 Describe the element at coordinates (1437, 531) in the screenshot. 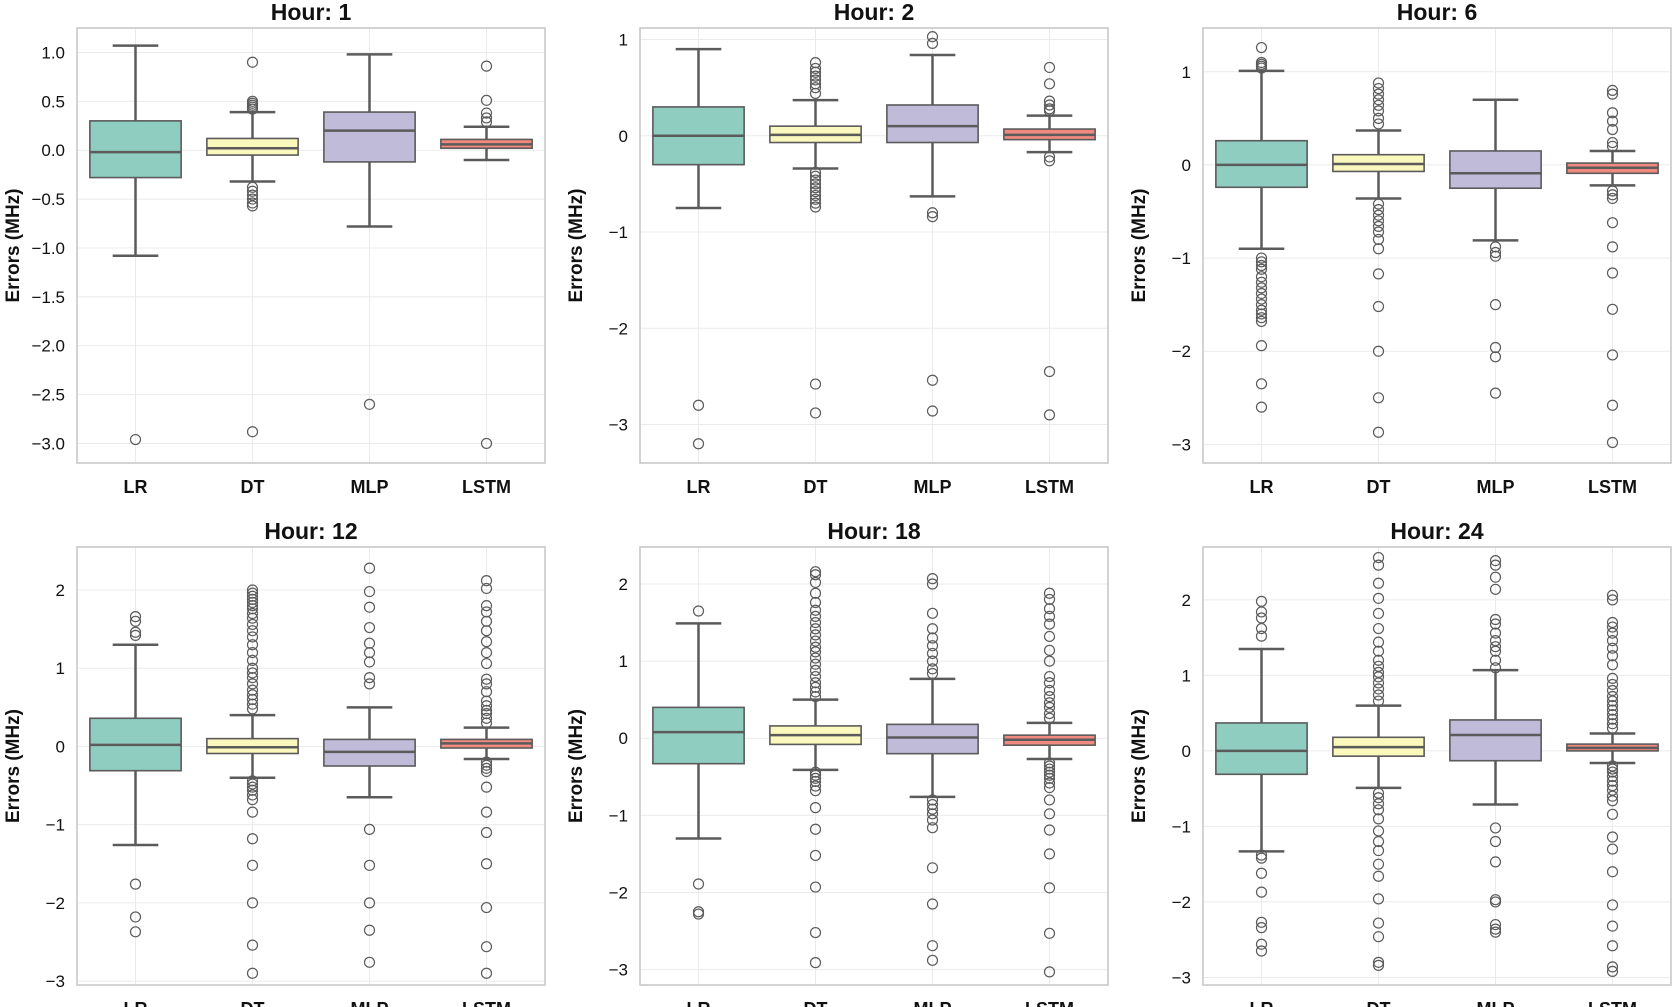

I see `panel-title: Hour: 24` at that location.